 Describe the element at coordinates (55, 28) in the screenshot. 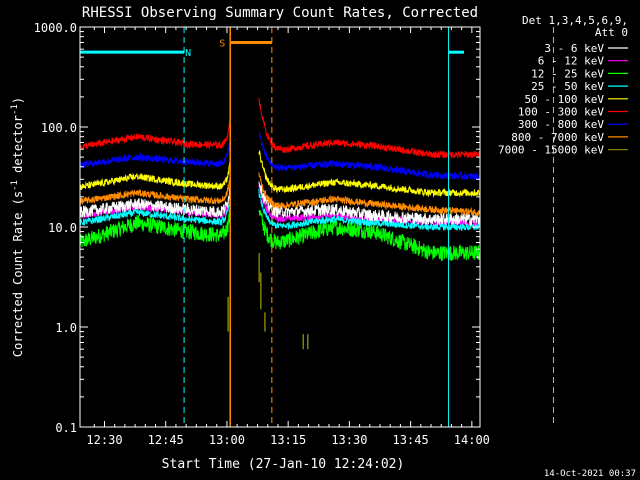

I see `y-tick-label-1000.0: 1000.0` at that location.